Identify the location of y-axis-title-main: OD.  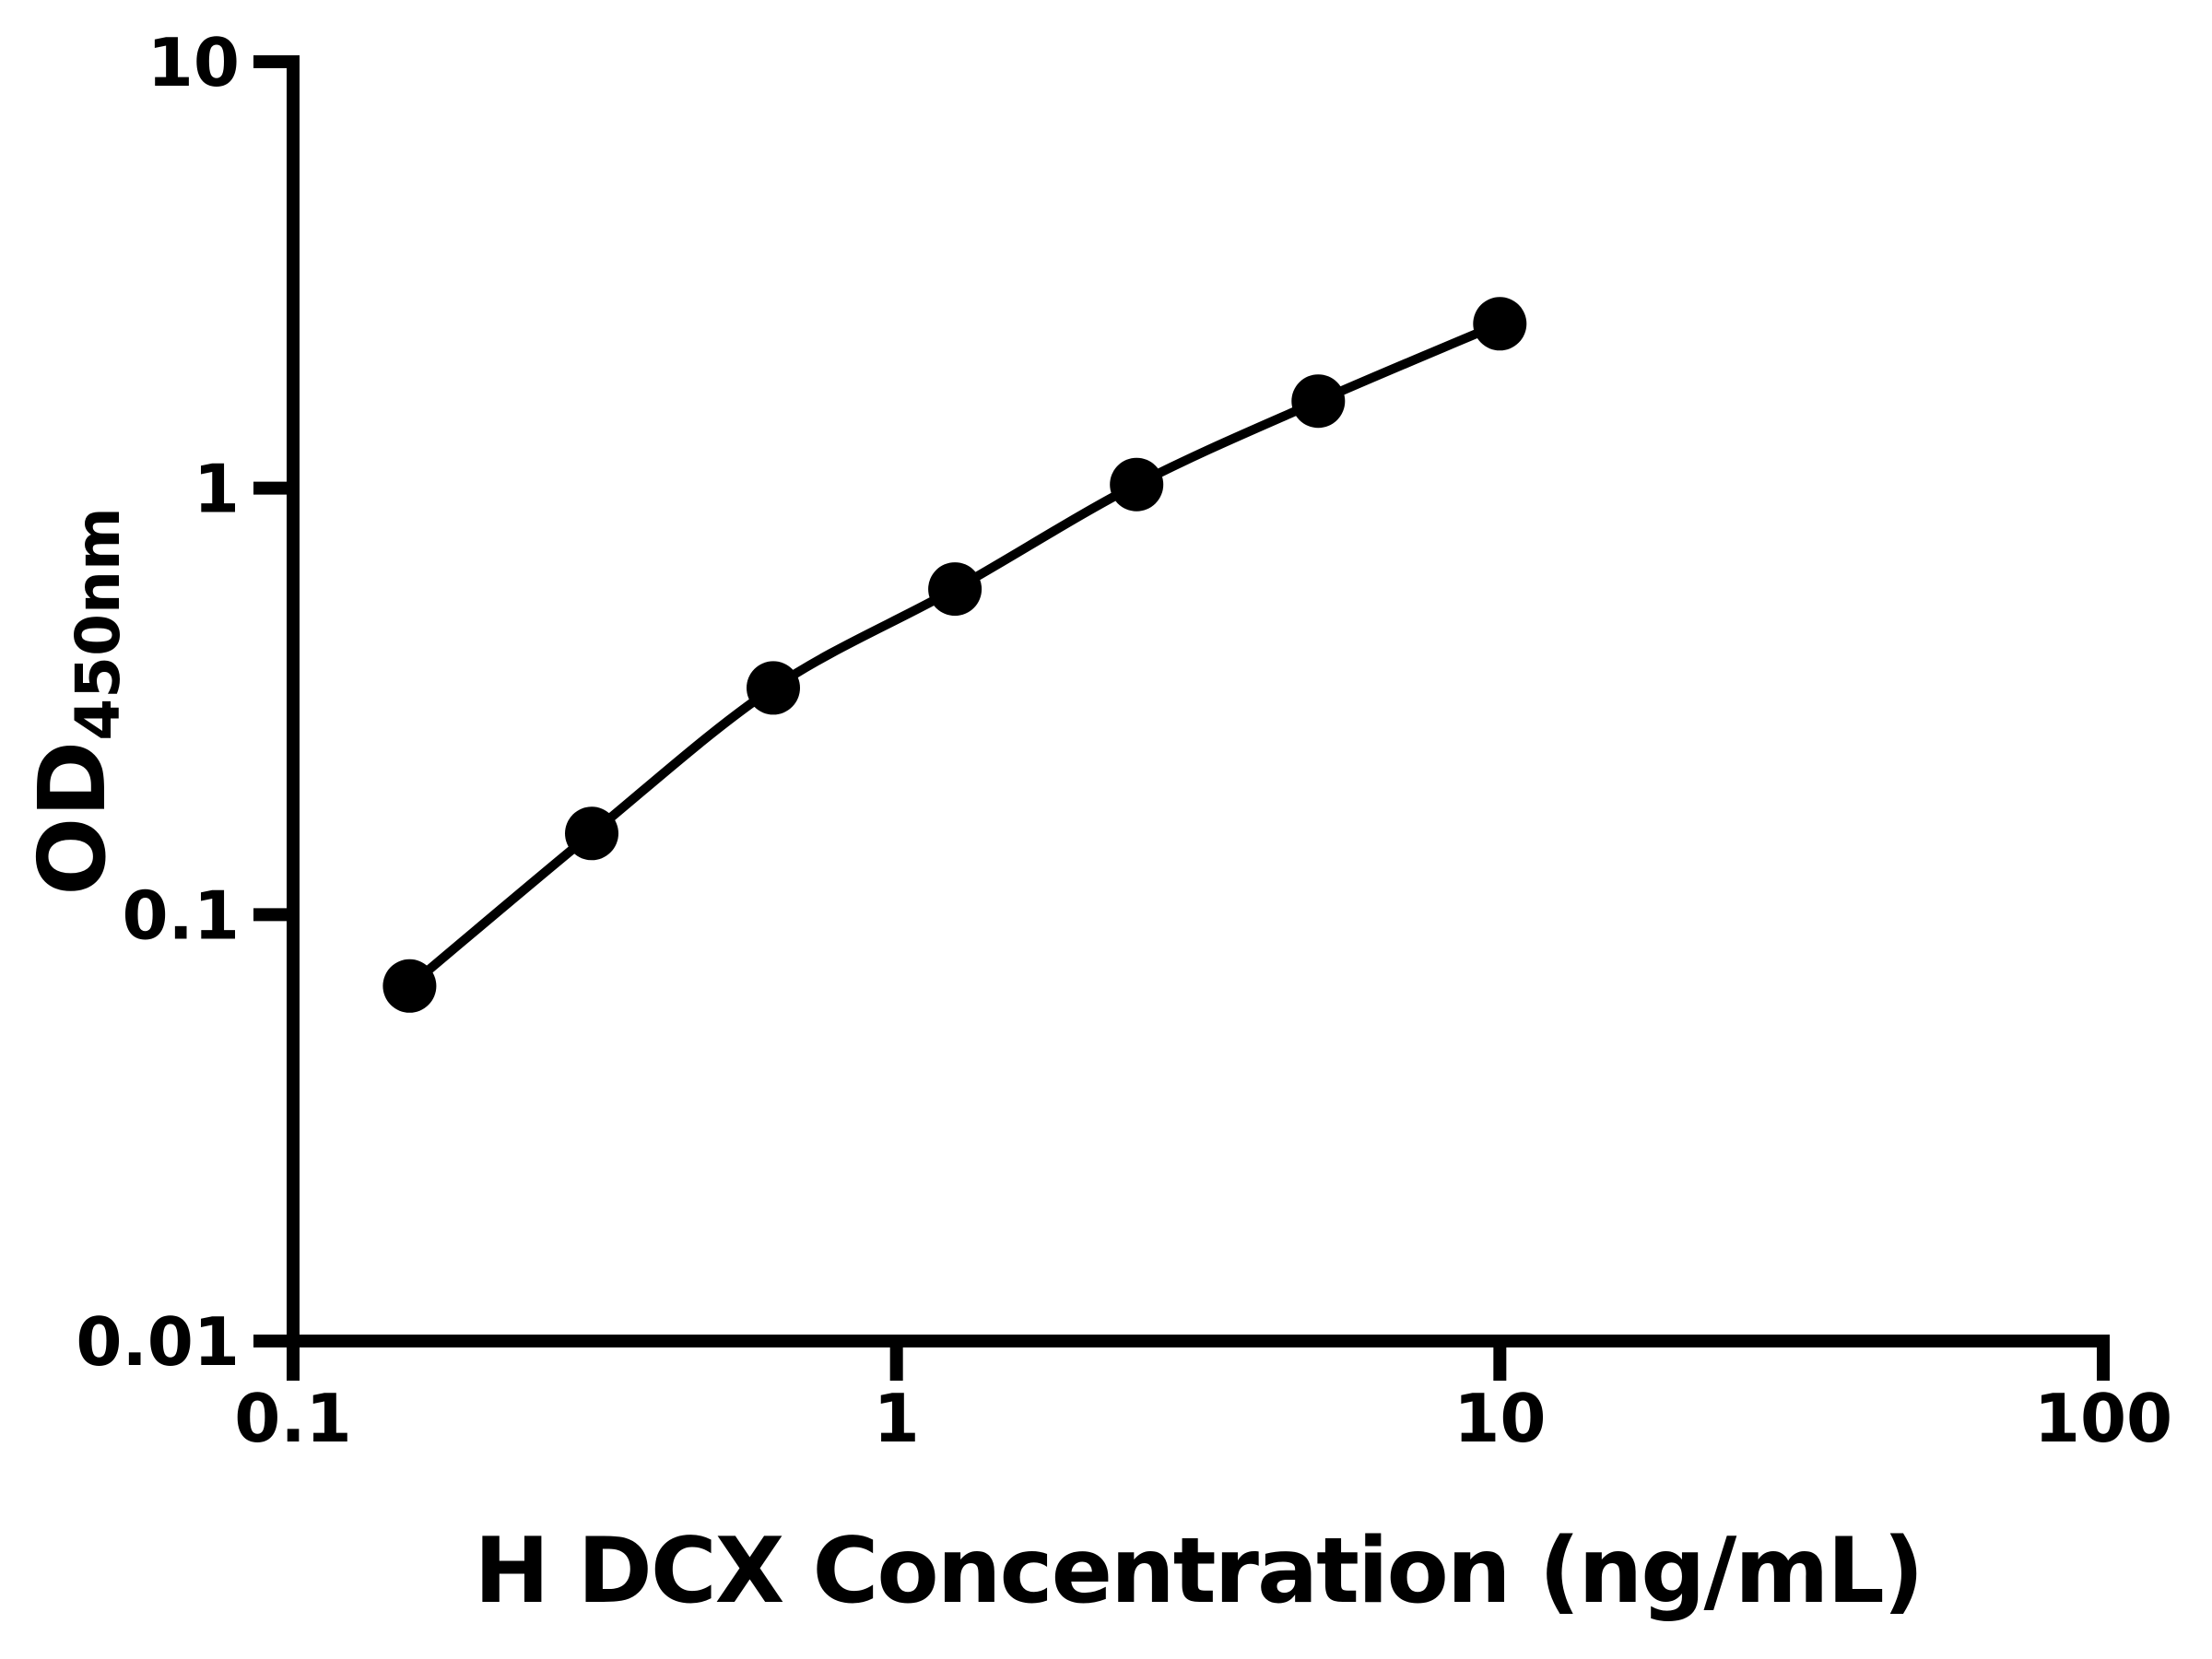
(72, 818).